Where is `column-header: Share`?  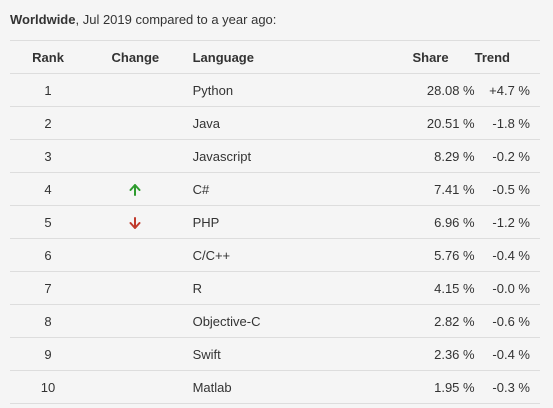 column-header: Share is located at coordinates (414, 57).